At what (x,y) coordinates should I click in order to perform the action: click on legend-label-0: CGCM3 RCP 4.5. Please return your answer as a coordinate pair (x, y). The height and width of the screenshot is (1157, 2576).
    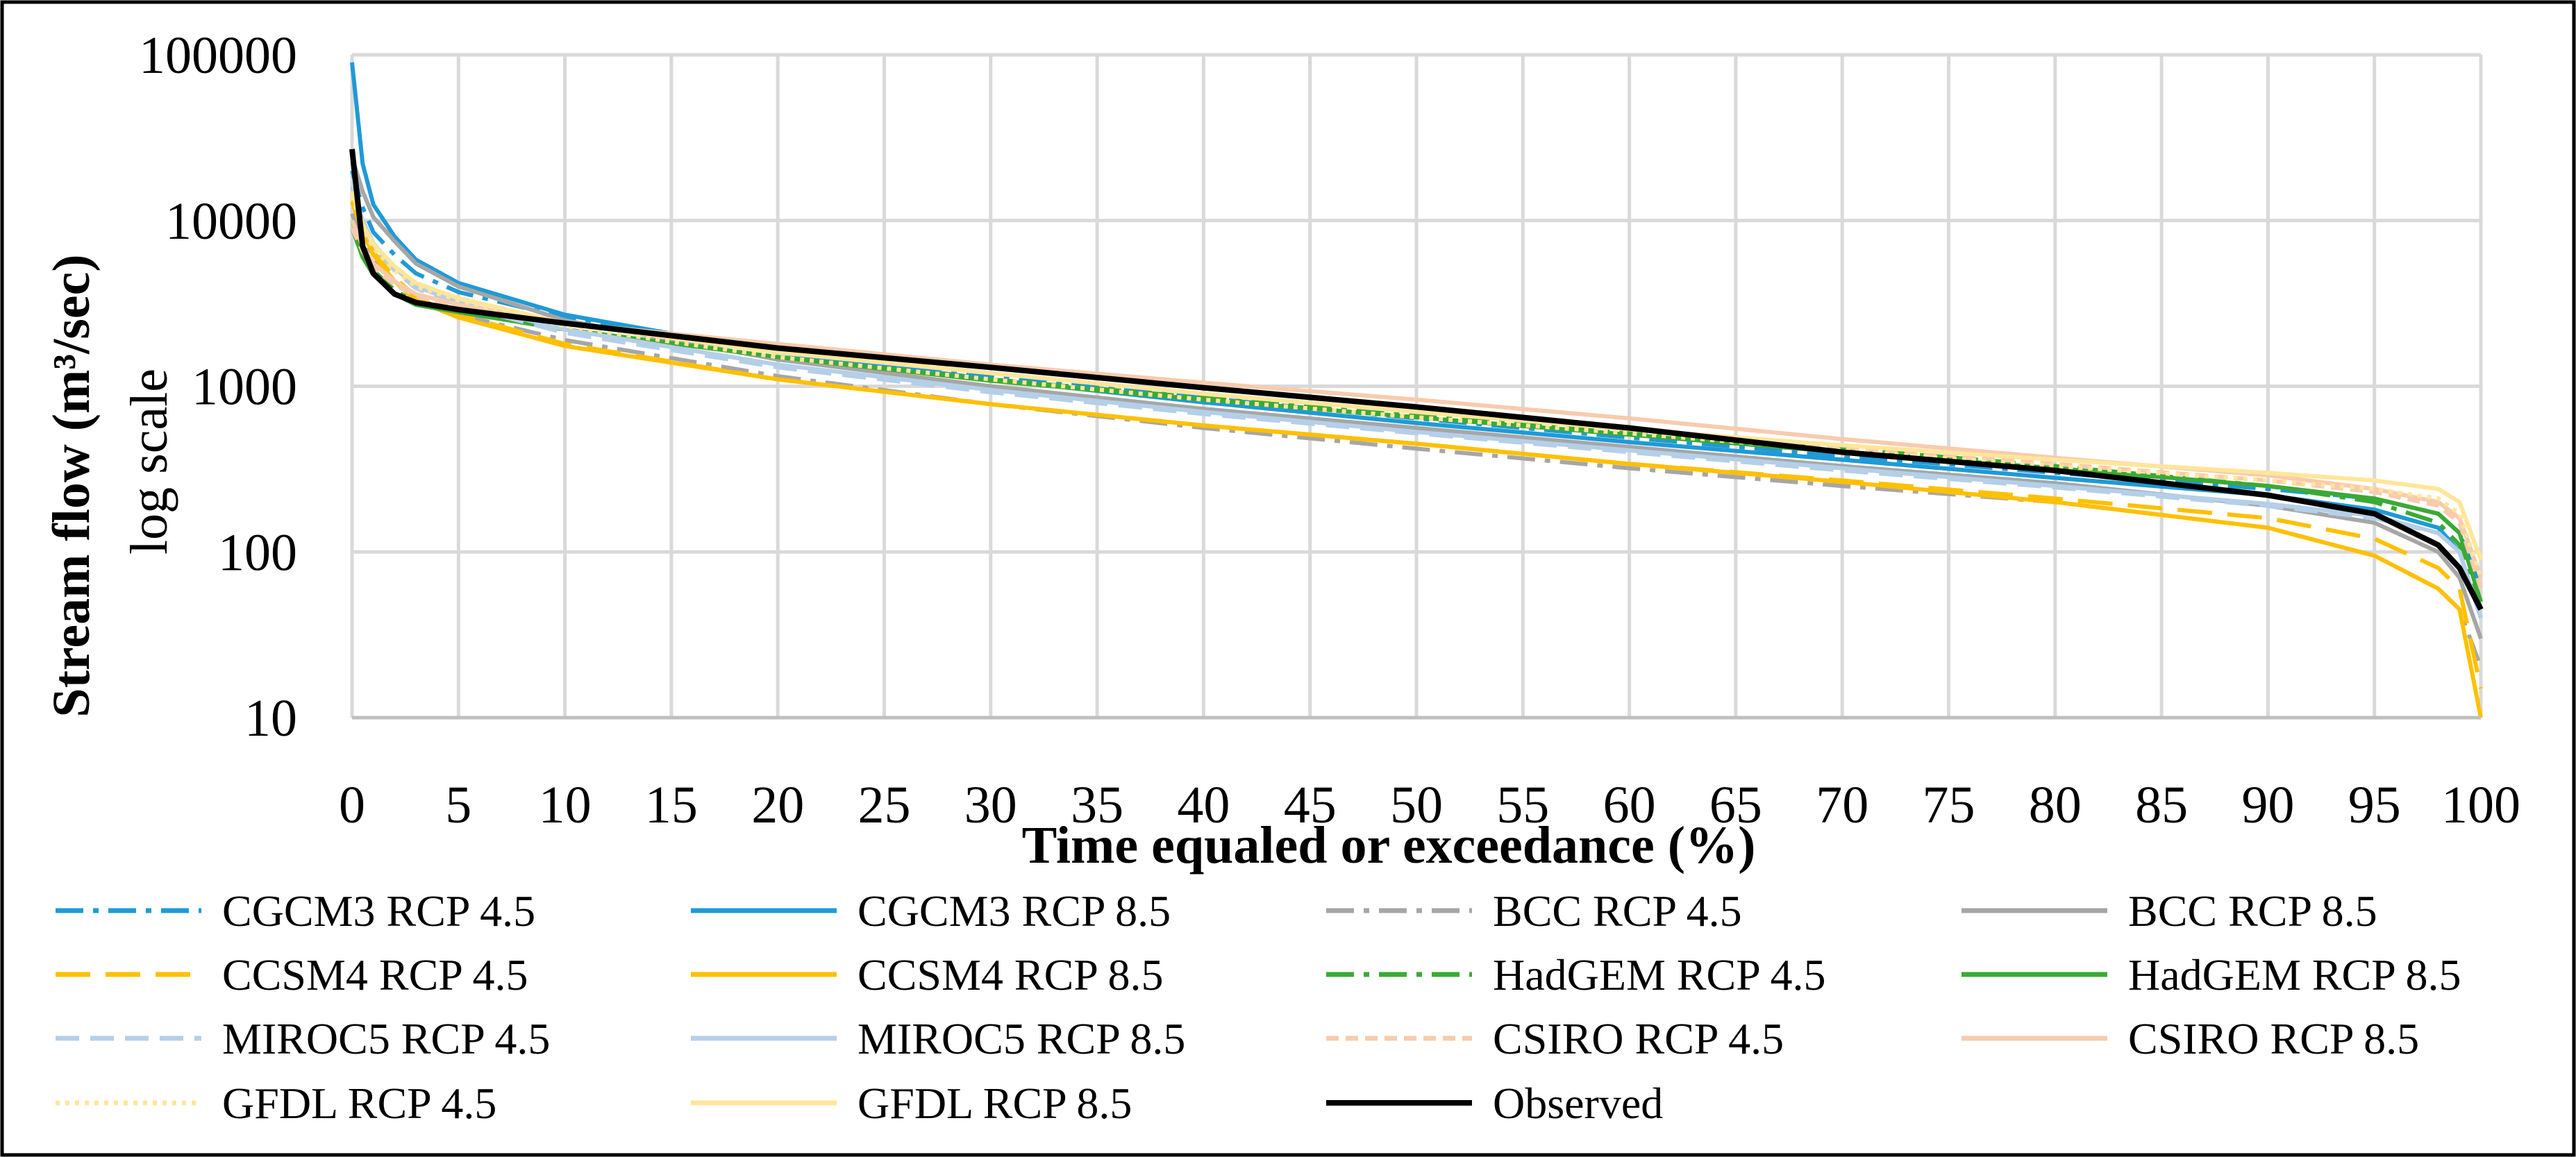
    Looking at the image, I should click on (378, 911).